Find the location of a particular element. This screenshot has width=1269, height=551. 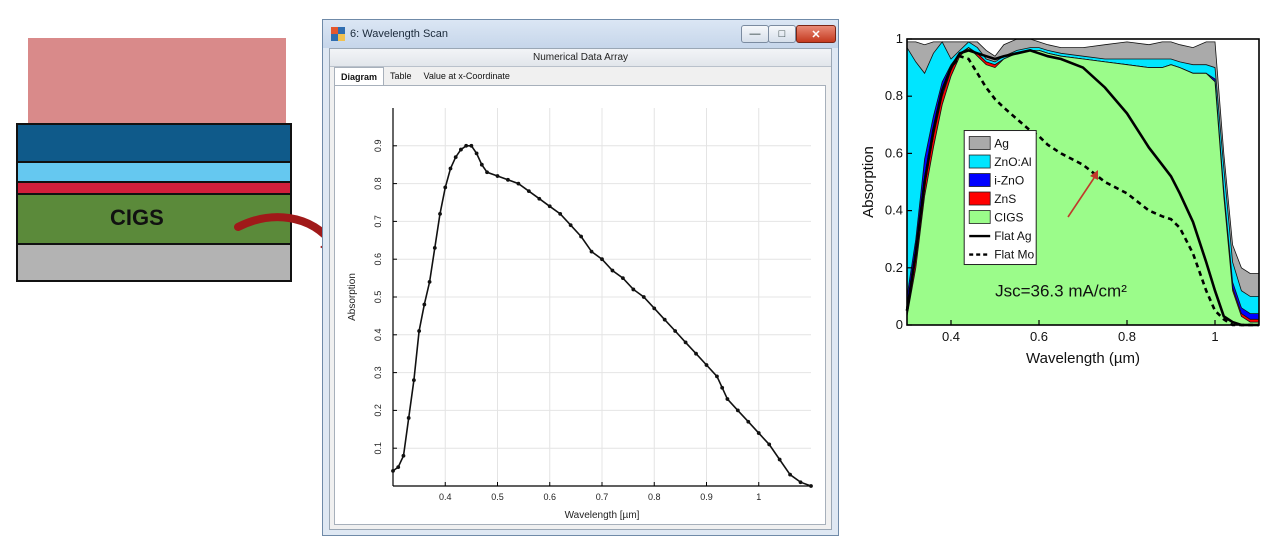

cigs-label: CIGS is located at coordinates (137, 217).